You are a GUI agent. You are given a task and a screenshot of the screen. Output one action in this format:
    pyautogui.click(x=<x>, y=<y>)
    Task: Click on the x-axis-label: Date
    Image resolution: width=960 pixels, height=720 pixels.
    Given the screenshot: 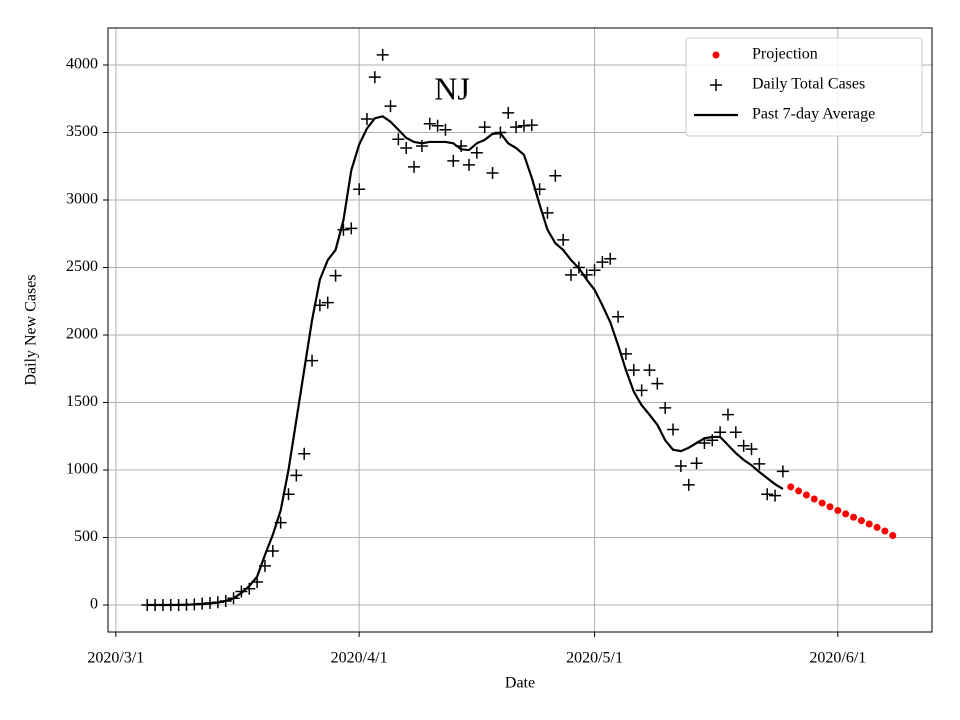 What is the action you would take?
    pyautogui.click(x=520, y=683)
    